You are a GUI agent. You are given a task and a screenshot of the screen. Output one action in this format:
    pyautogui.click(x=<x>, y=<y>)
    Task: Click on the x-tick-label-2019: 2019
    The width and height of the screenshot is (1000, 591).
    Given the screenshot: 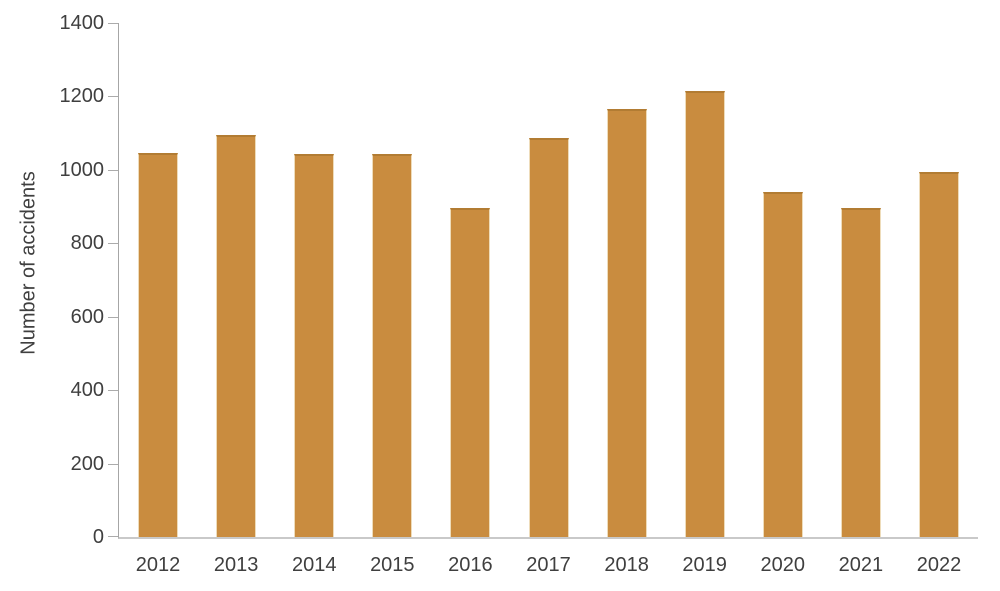 What is the action you would take?
    pyautogui.click(x=704, y=565)
    